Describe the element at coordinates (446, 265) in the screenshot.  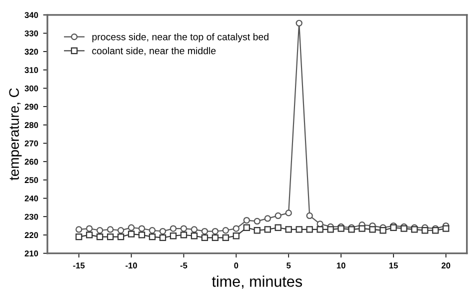
I see `x-tick-label: 20` at that location.